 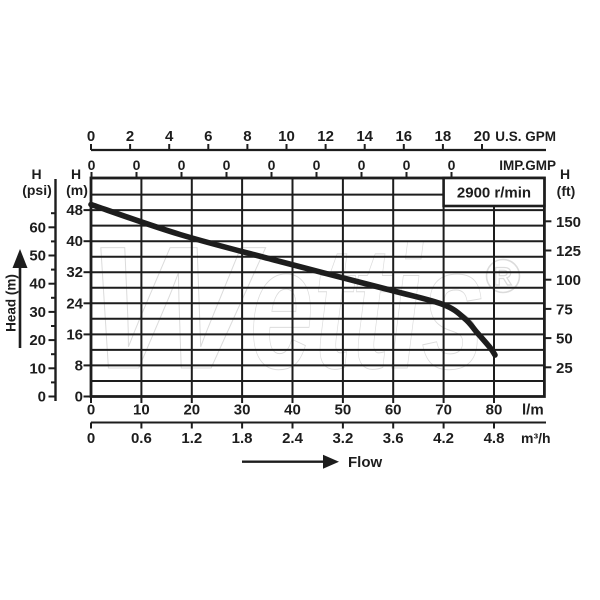 I want to click on svg-text: IMP.GMP, so click(x=527, y=165).